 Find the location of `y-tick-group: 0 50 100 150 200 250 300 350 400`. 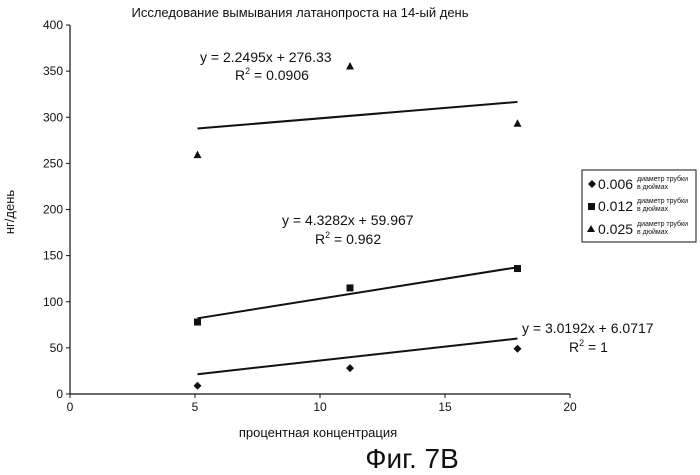

y-tick-group: 0 50 100 150 200 250 300 350 400 is located at coordinates (56, 209).